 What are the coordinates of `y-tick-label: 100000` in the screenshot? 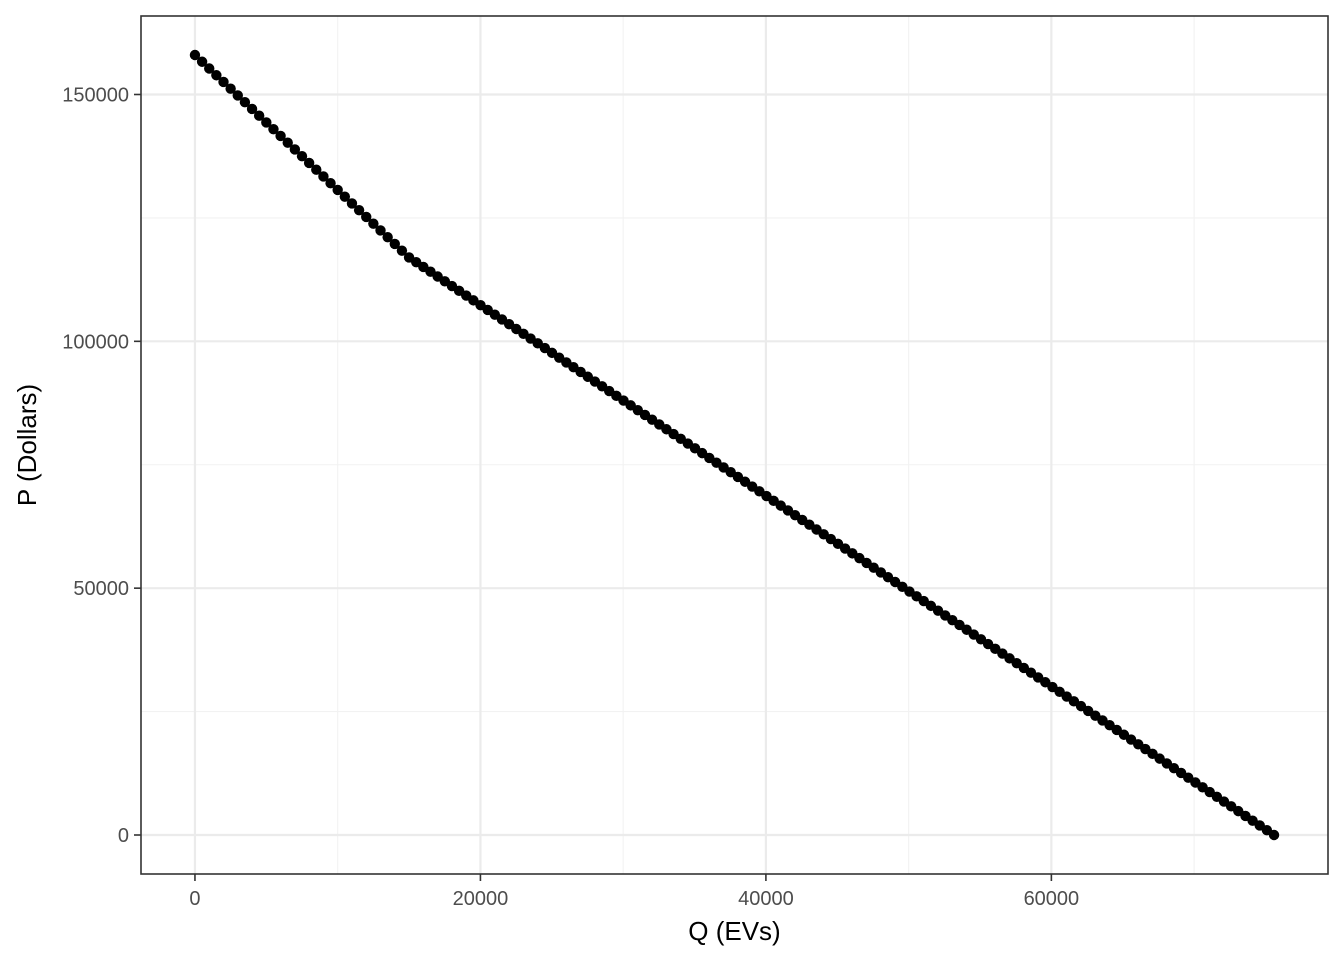 It's located at (95, 342).